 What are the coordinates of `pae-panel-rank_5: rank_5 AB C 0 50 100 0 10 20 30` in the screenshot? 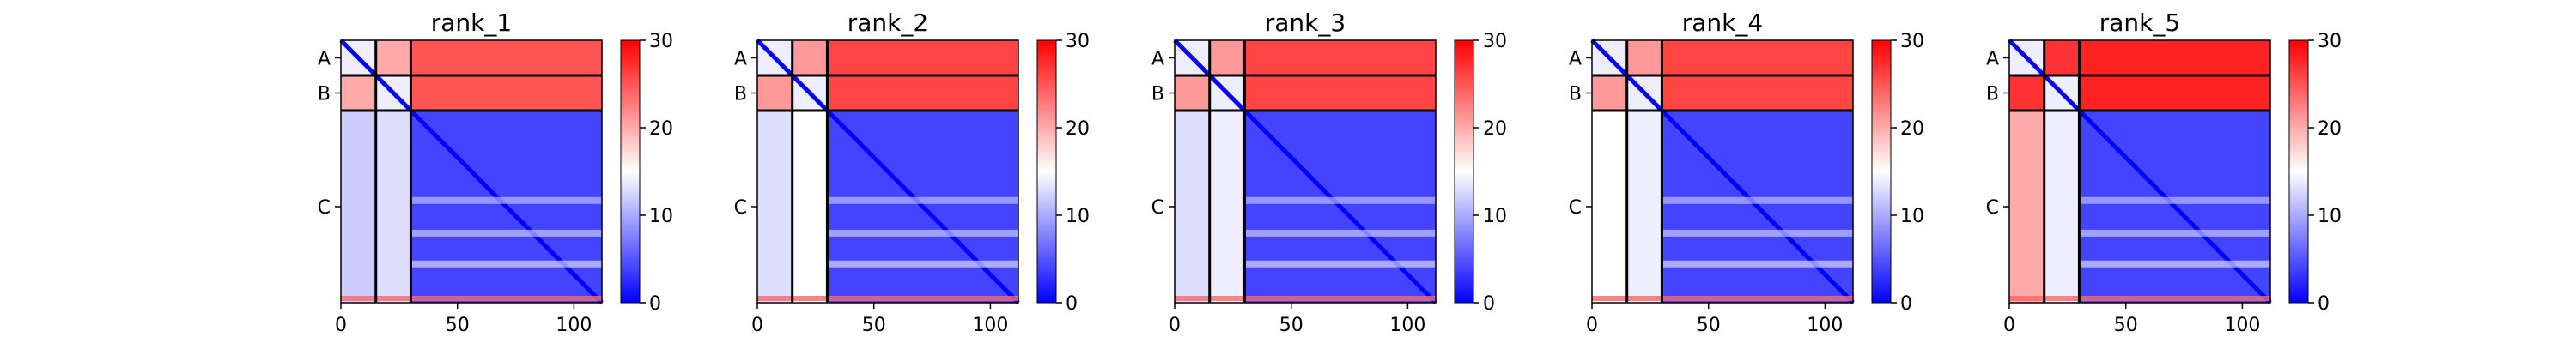 It's located at (2164, 173).